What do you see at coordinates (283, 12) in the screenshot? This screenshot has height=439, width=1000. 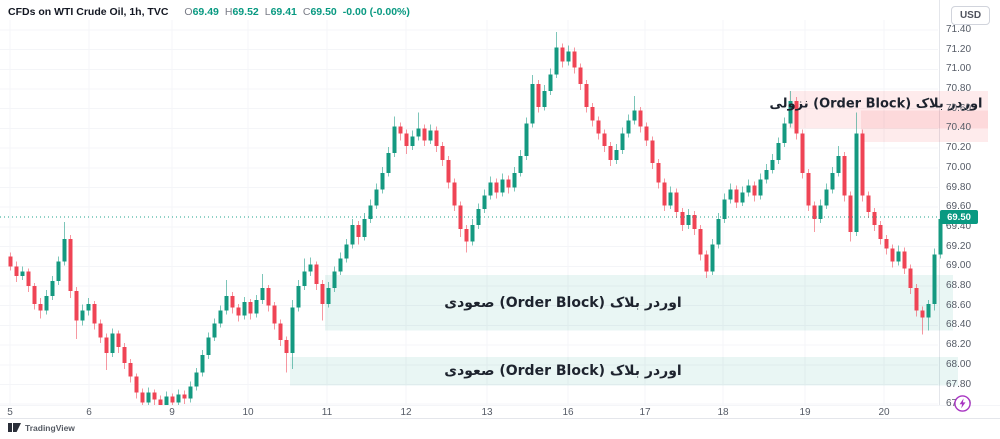 I see `low-value: 69.41` at bounding box center [283, 12].